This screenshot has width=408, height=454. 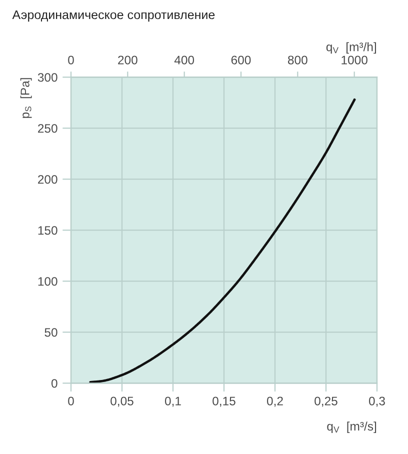 What do you see at coordinates (48, 128) in the screenshot?
I see `y-tick-label: 250` at bounding box center [48, 128].